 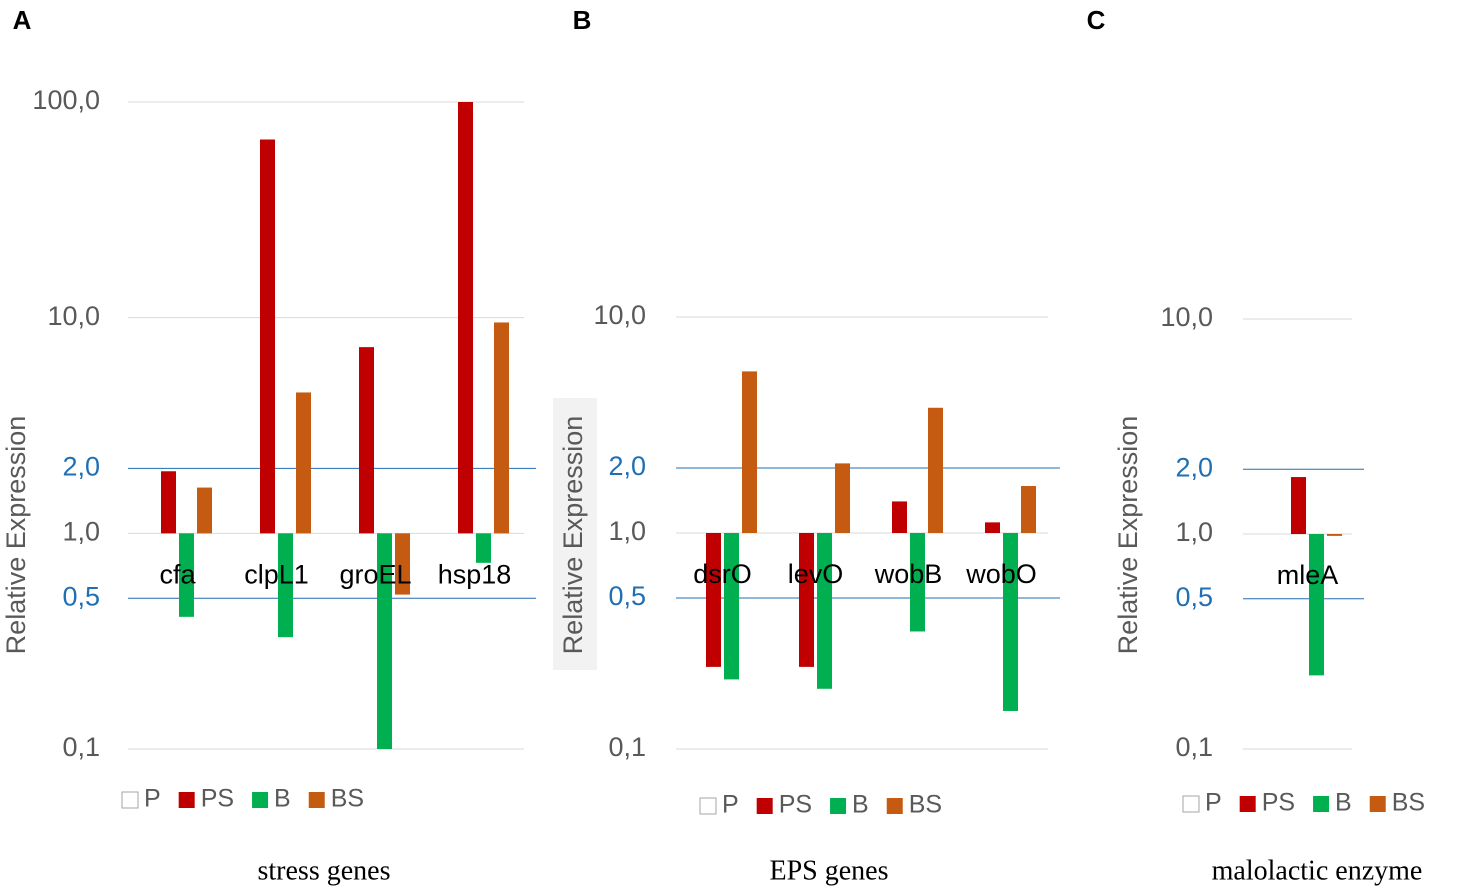 I want to click on category-label: cfa, so click(x=177, y=574).